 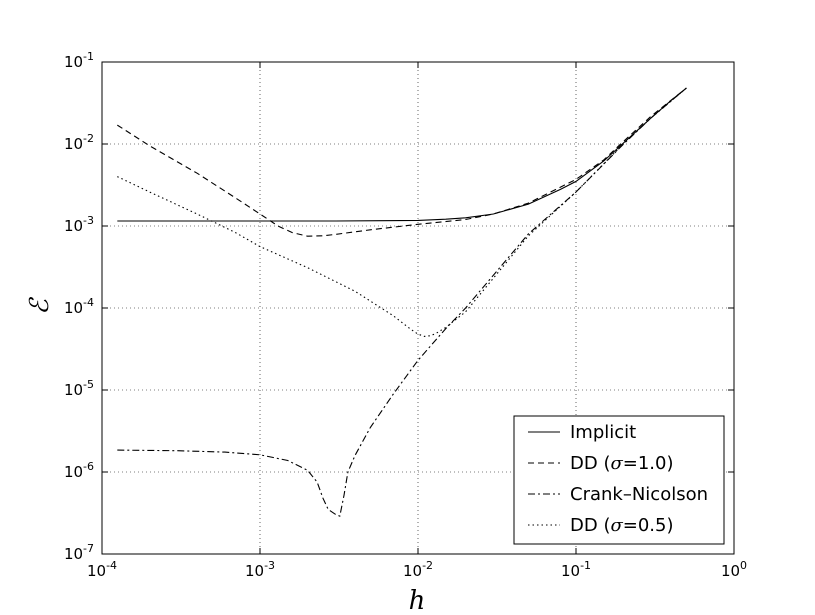 I want to click on y-tick-exponent: -3, so click(x=88, y=220).